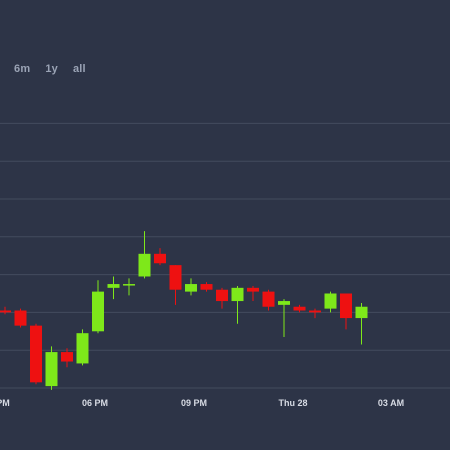 This screenshot has width=450, height=450. Describe the element at coordinates (95, 403) in the screenshot. I see `x-tick-label: 06 PM` at that location.